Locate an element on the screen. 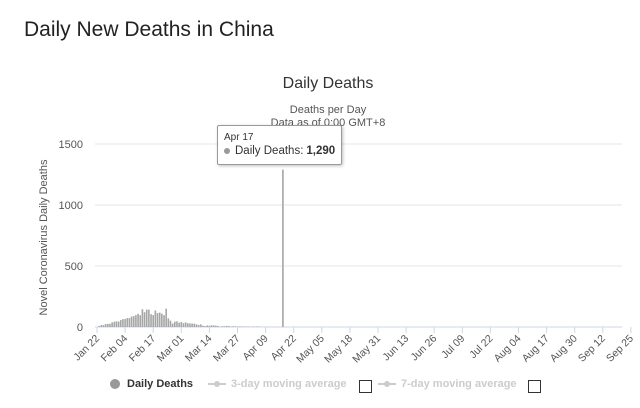  x-tick-label: Aug 30 is located at coordinates (564, 349).